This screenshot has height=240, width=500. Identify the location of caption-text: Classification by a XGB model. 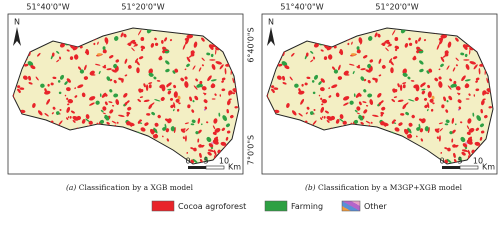
(136, 187).